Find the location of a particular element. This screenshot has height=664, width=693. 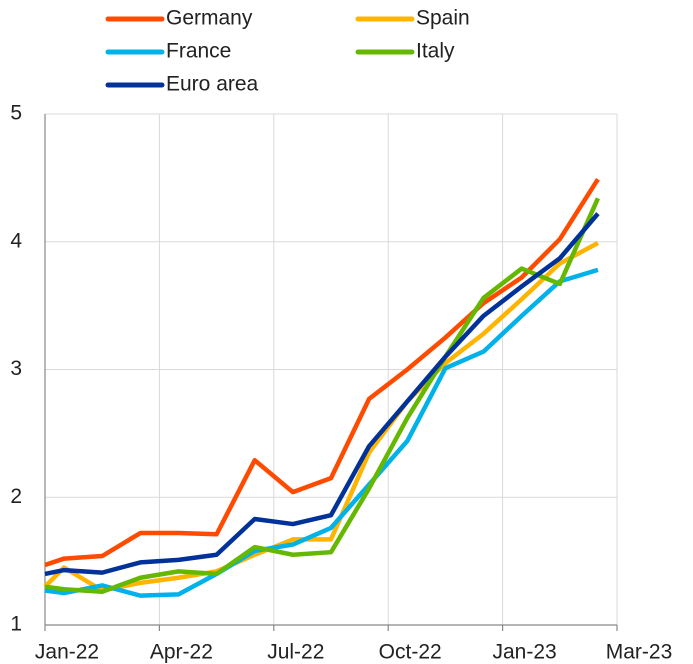

x-tick-label: Apr-22 is located at coordinates (181, 652).